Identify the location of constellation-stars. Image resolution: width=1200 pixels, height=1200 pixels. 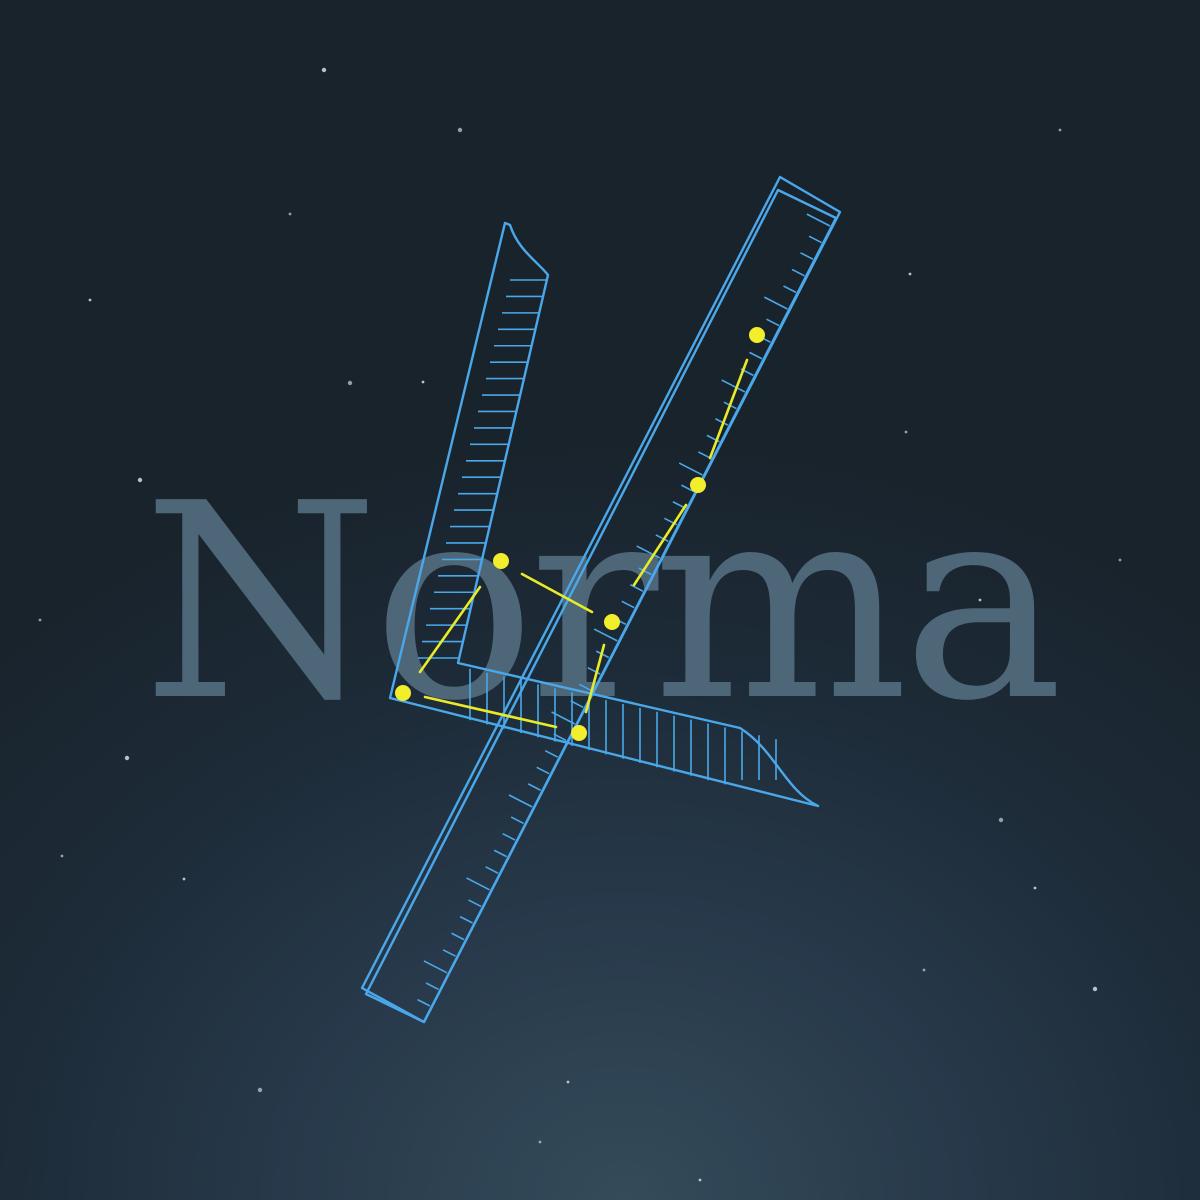
(580, 534).